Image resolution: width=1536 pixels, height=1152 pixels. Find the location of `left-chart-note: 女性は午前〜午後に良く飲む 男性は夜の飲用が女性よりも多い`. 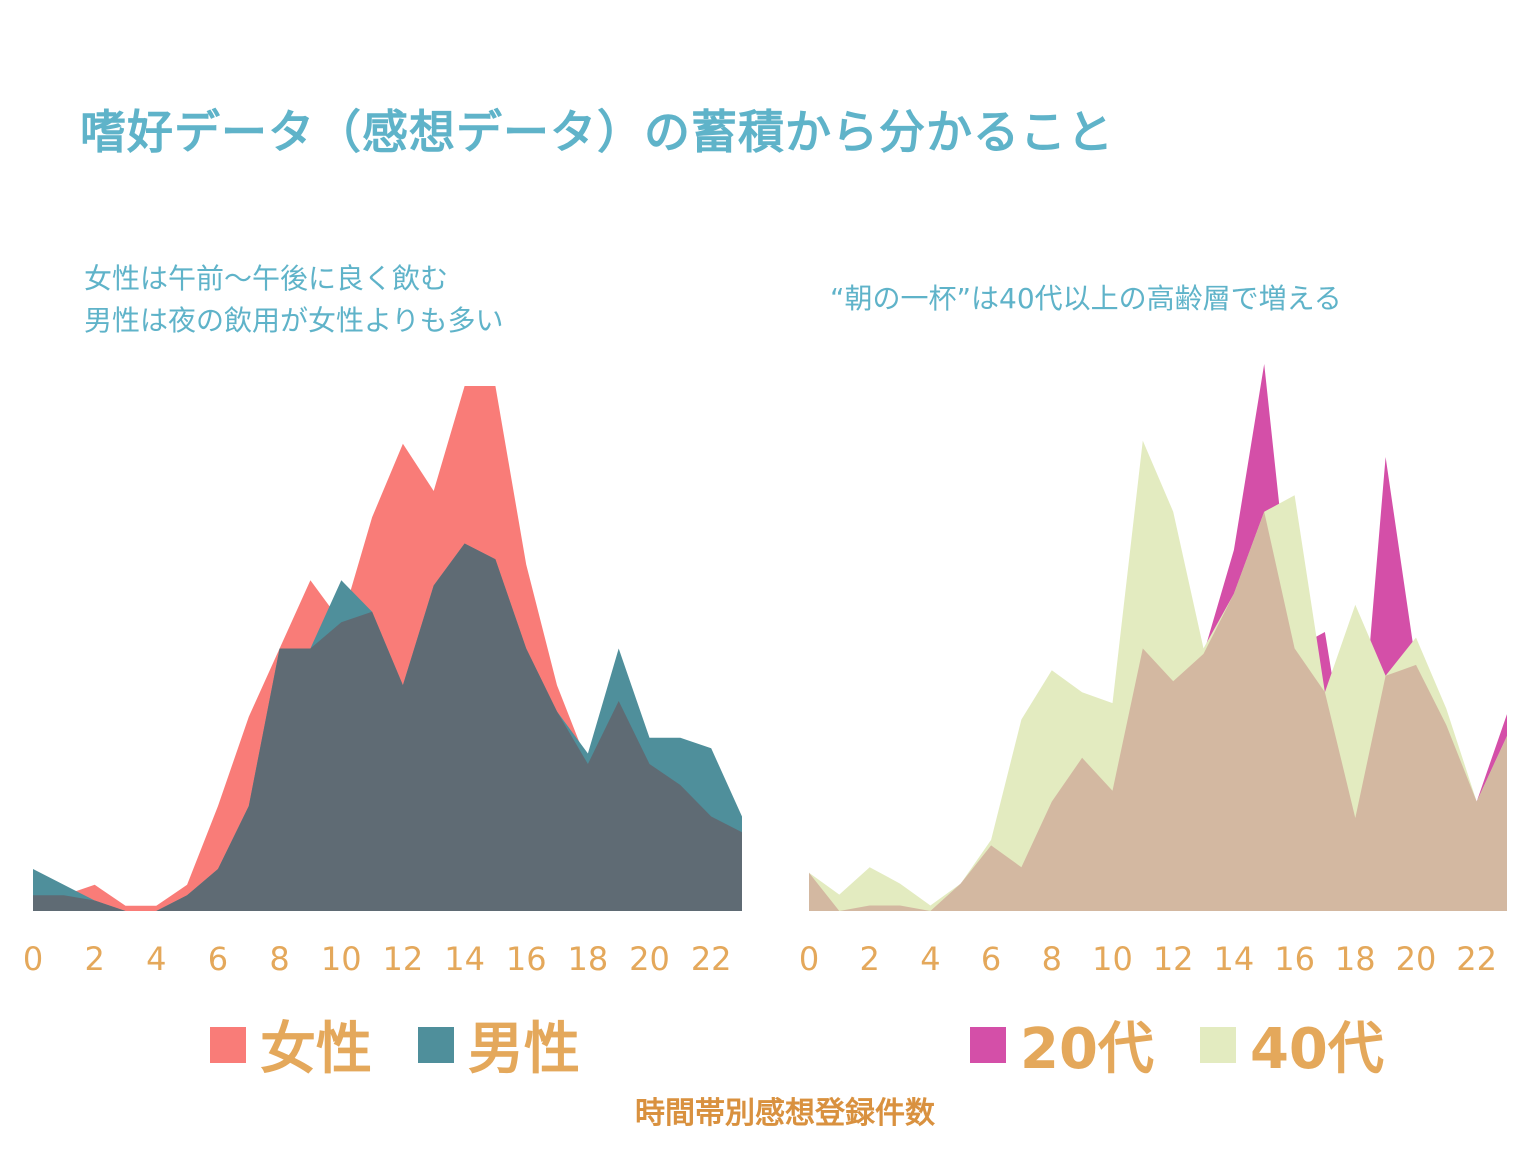

left-chart-note: 女性は午前〜午後に良く飲む 男性は夜の飲用が女性よりも多い is located at coordinates (293, 300).